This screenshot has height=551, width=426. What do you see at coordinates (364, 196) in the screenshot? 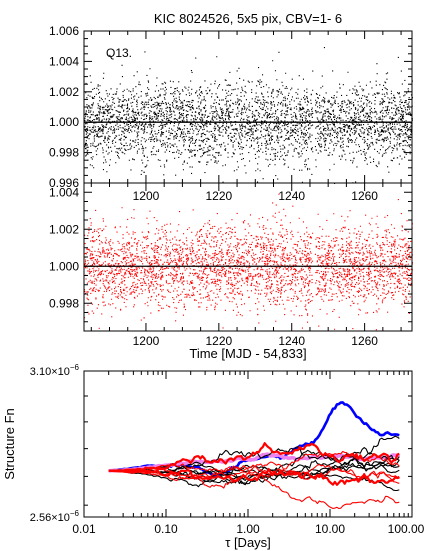
I see `x-tick-label-top: 1260` at bounding box center [364, 196].